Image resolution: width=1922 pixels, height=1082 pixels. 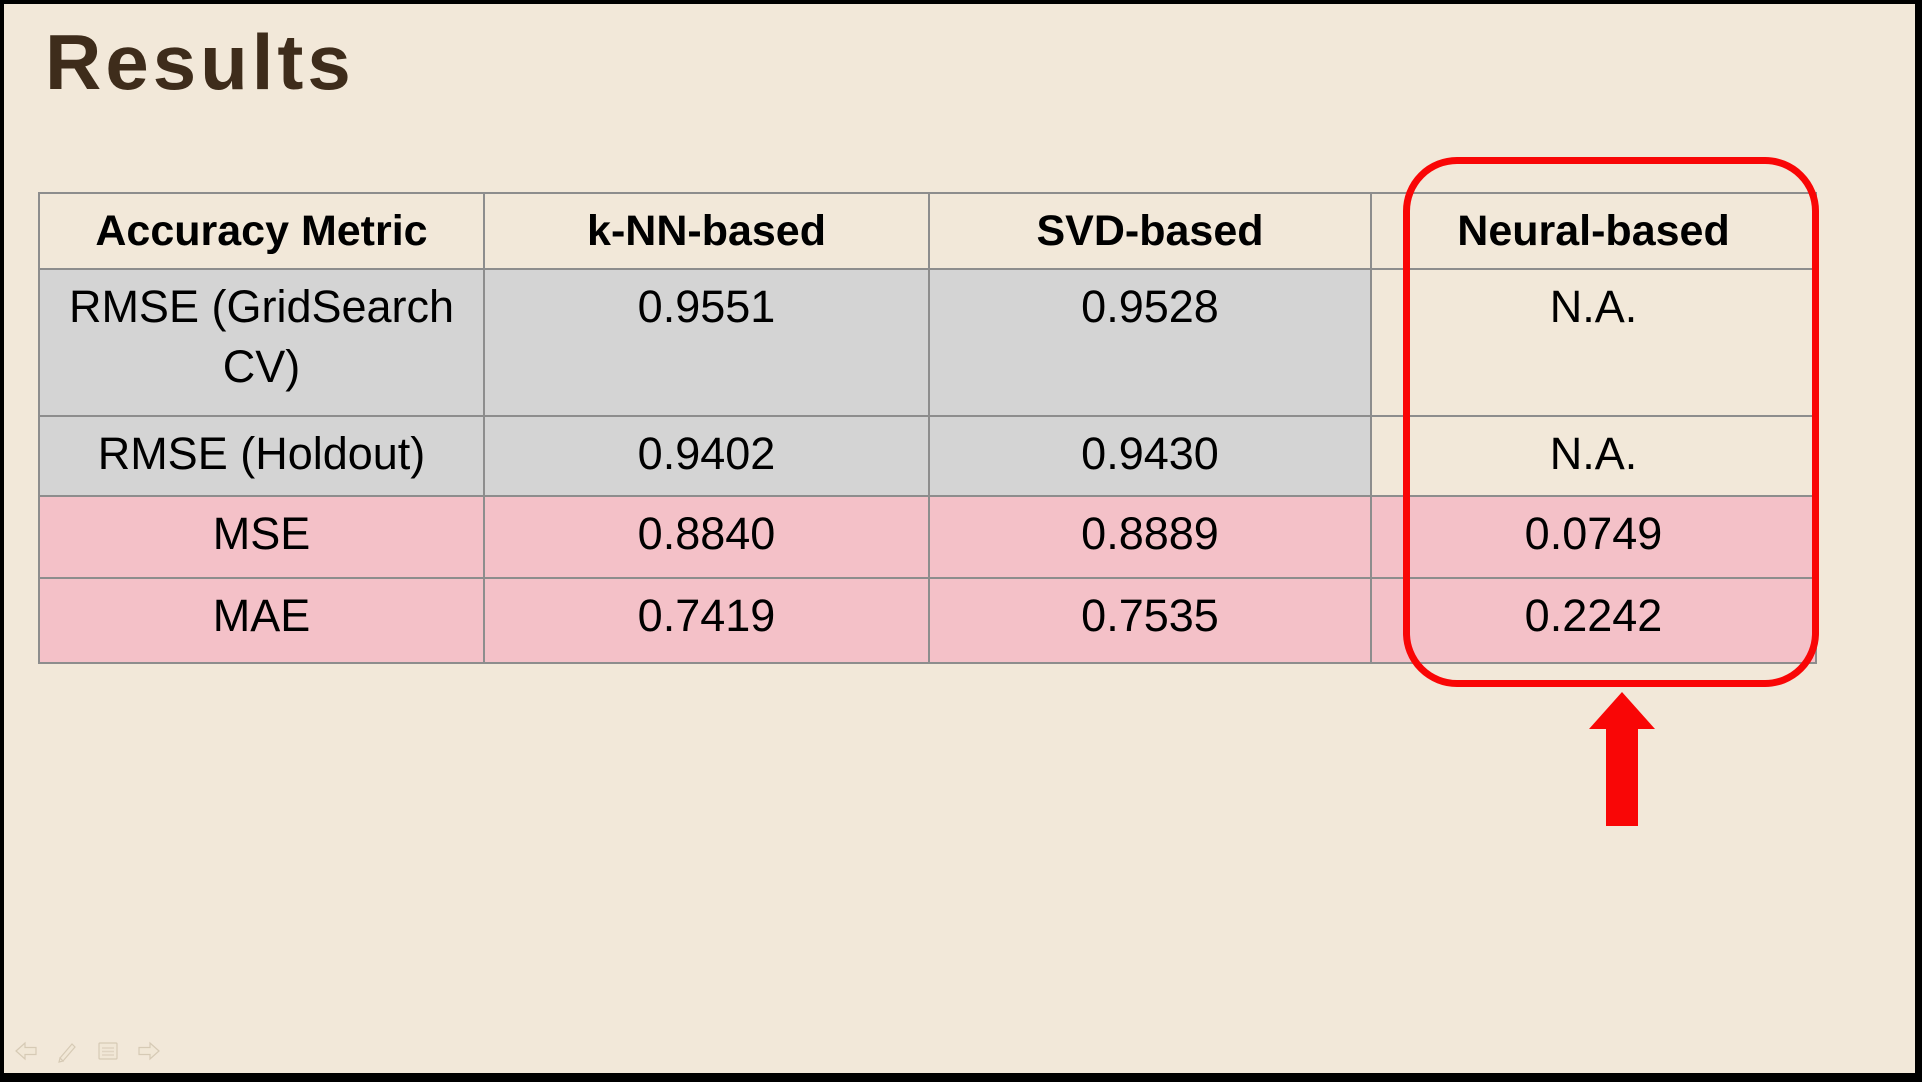 What do you see at coordinates (706, 342) in the screenshot?
I see `value-cell: 0.9551` at bounding box center [706, 342].